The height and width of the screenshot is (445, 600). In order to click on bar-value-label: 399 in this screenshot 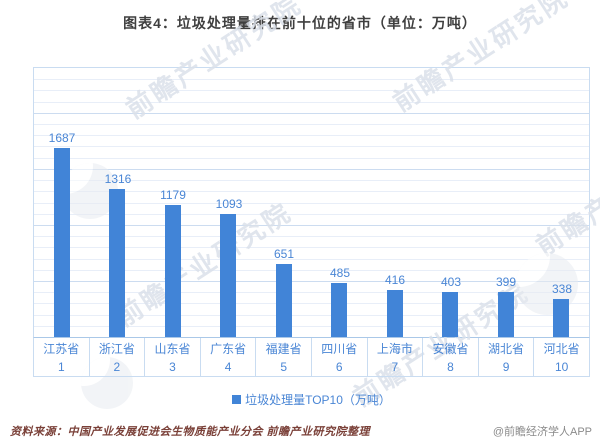, I will do `click(506, 282)`.